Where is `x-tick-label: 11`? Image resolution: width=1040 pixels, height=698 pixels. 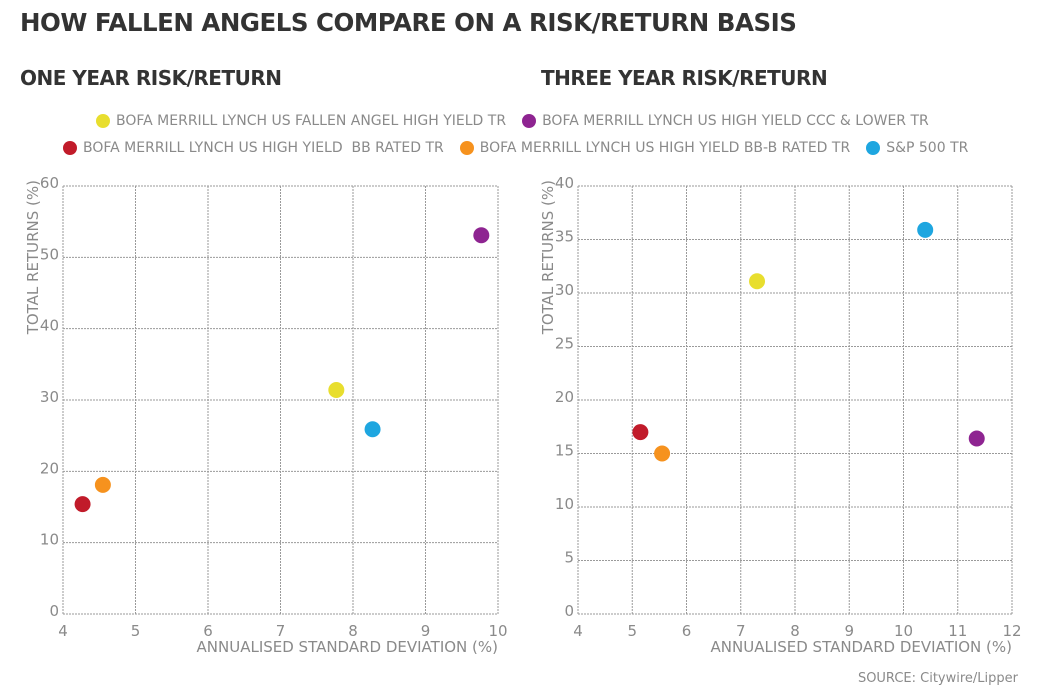
x-tick-label: 11 is located at coordinates (957, 631).